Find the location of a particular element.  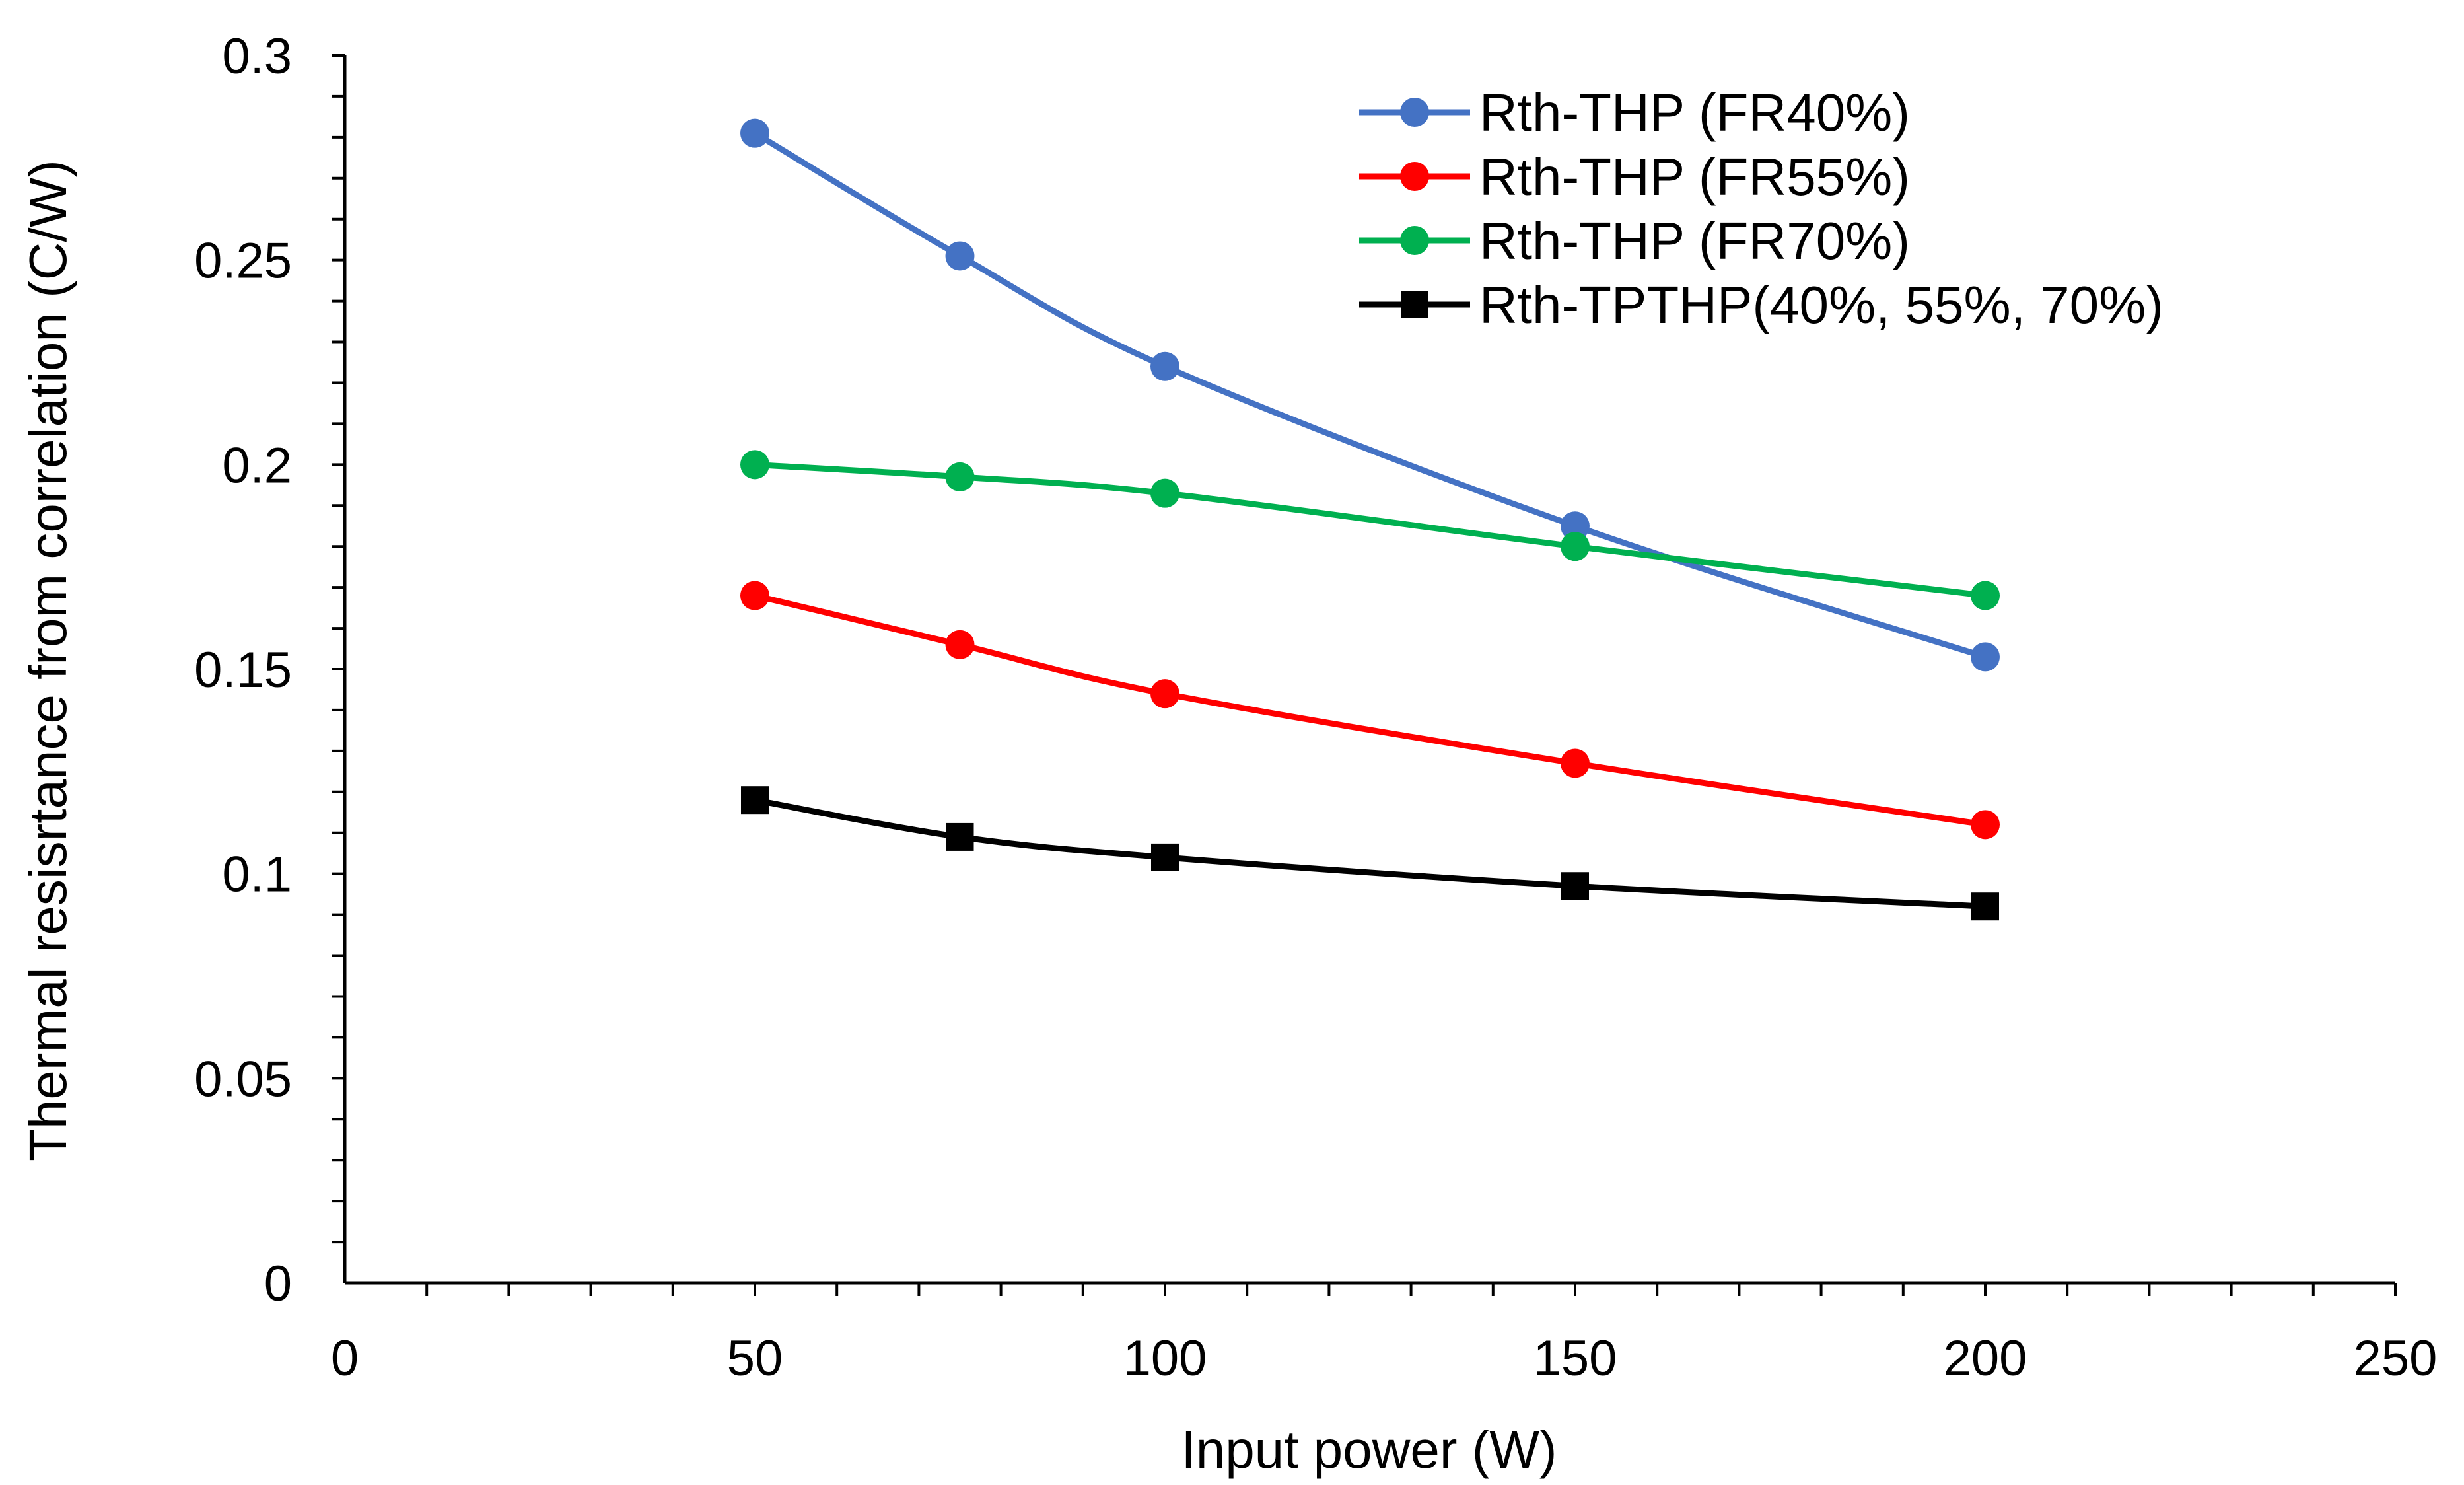

y-tick-label: 0.15 is located at coordinates (243, 670).